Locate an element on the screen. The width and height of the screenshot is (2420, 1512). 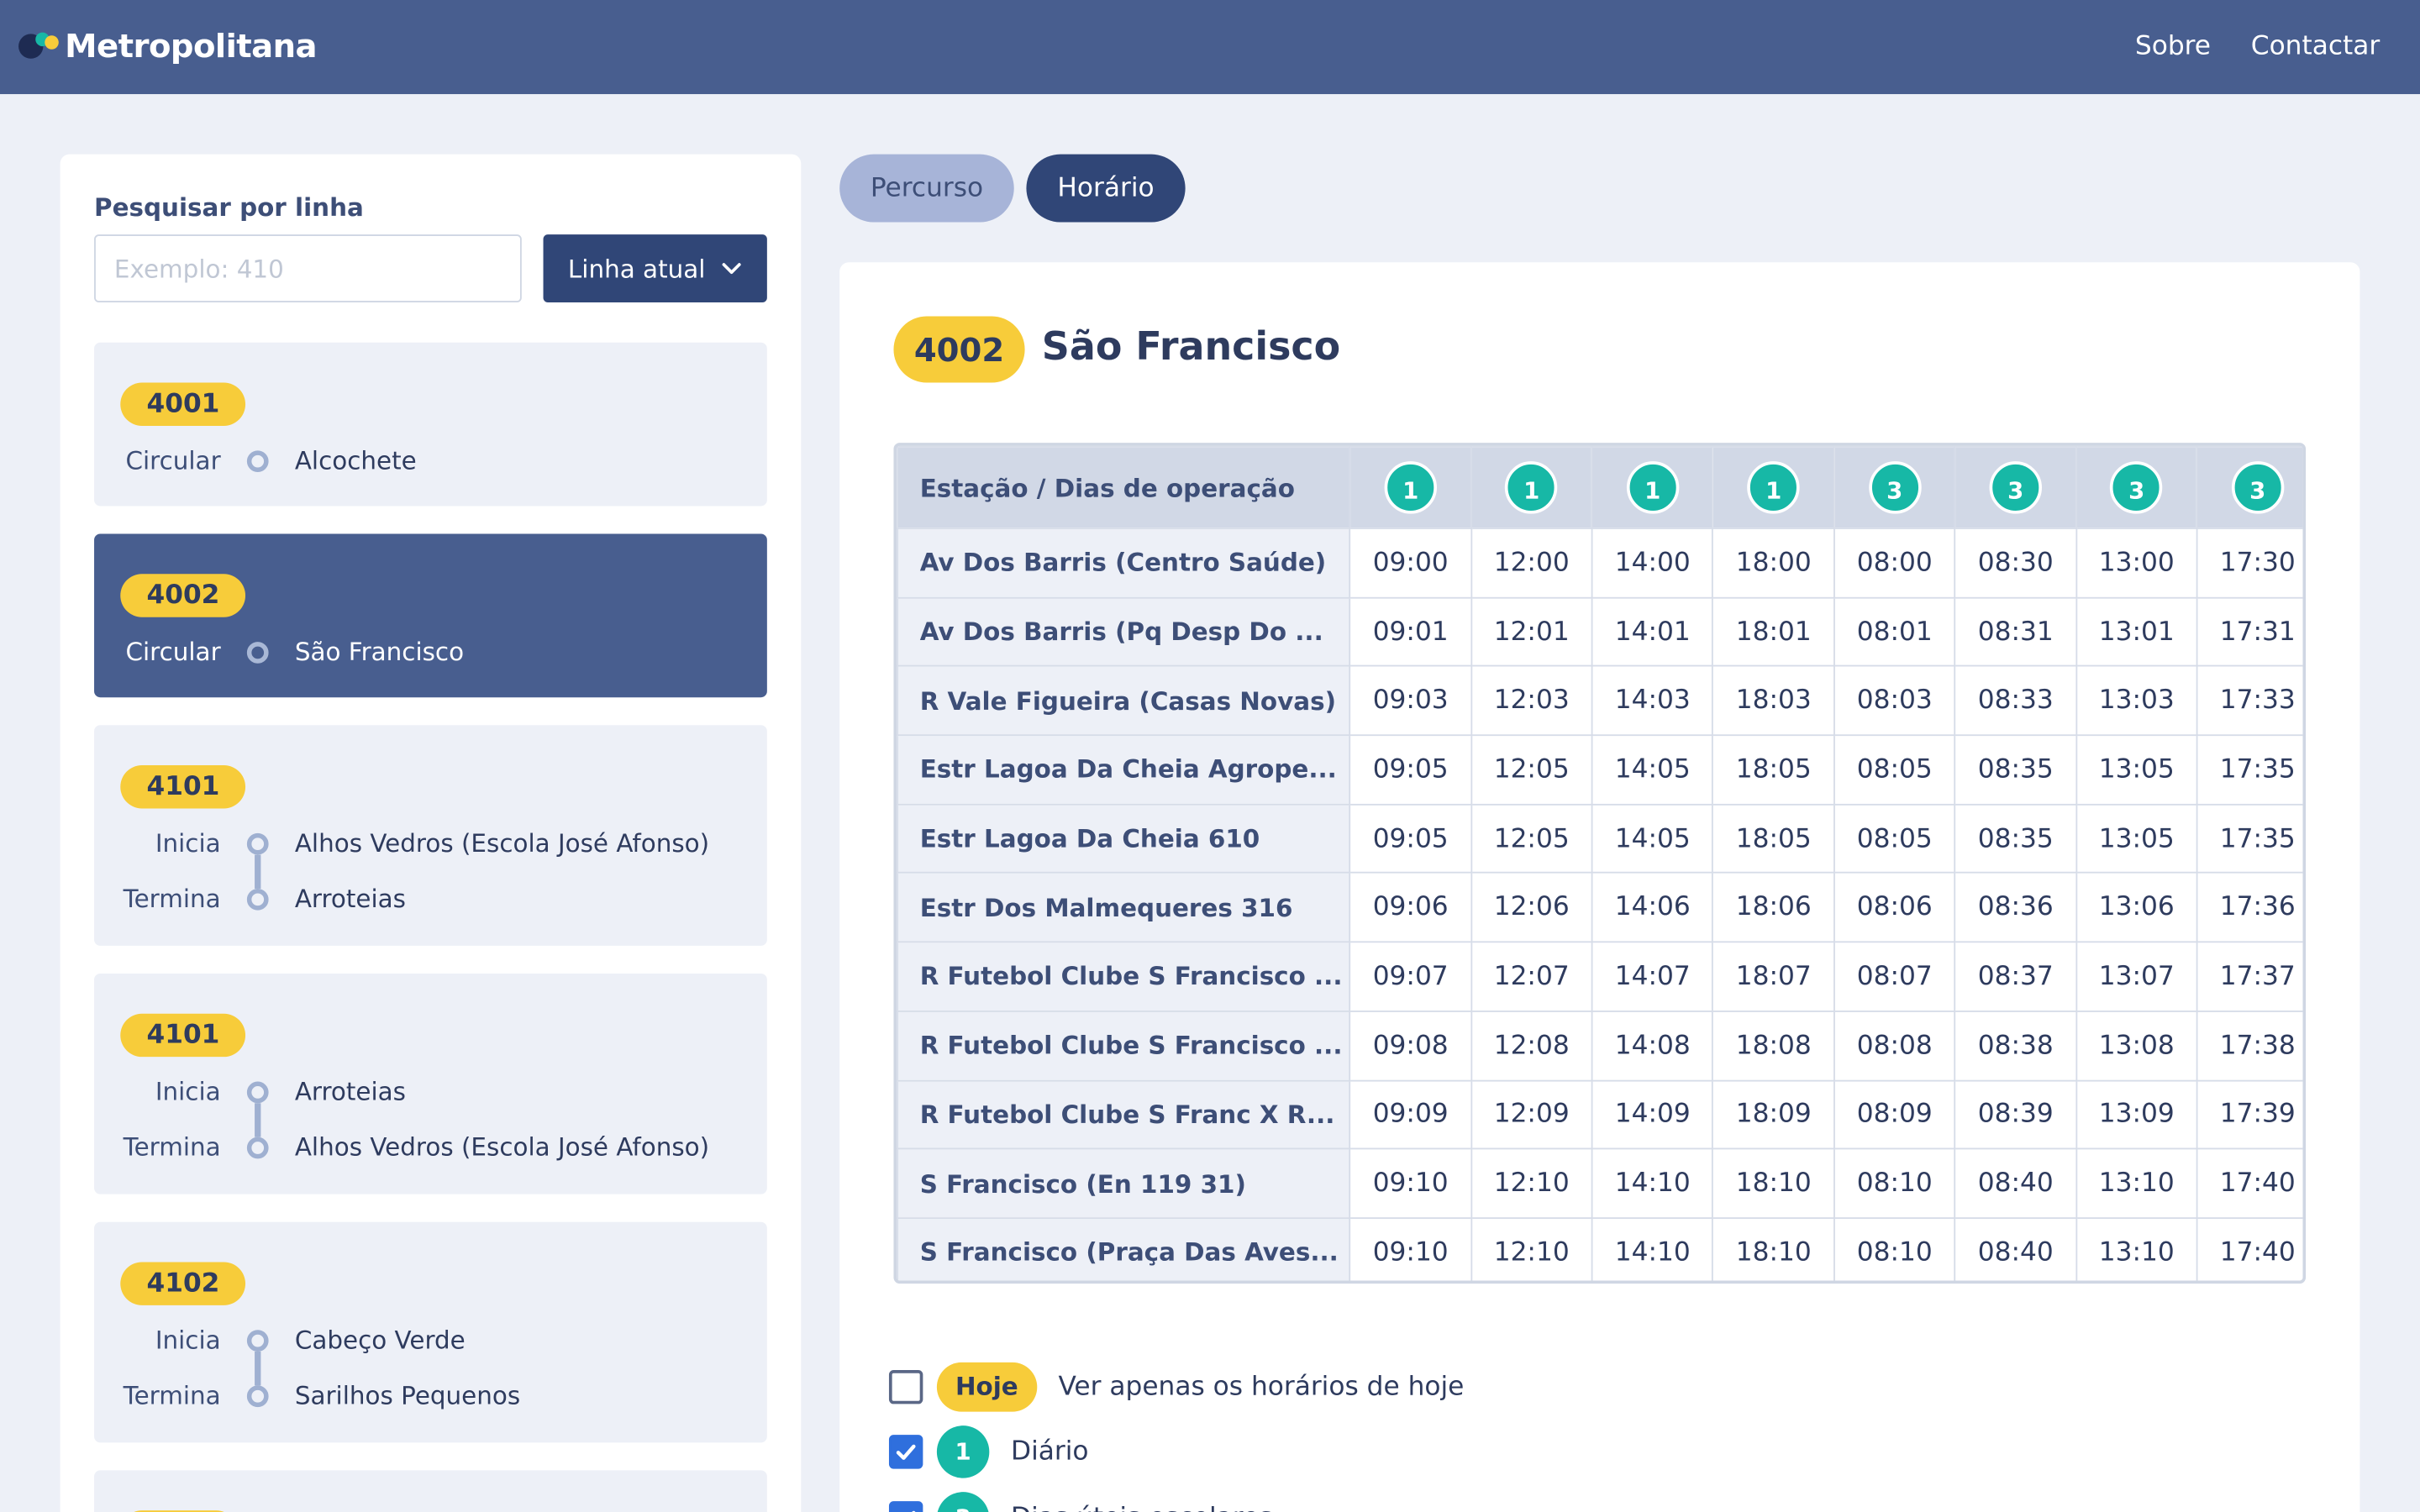
line-number-badge: 4101 is located at coordinates (183, 787).